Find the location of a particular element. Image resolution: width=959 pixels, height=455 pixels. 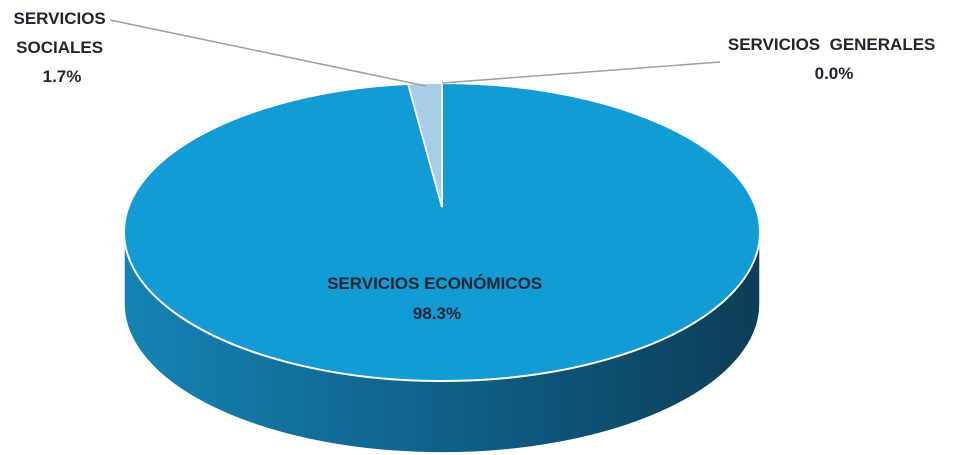

label-economicos-line-1: SERVICIOS ECONÓMICOS is located at coordinates (434, 283).